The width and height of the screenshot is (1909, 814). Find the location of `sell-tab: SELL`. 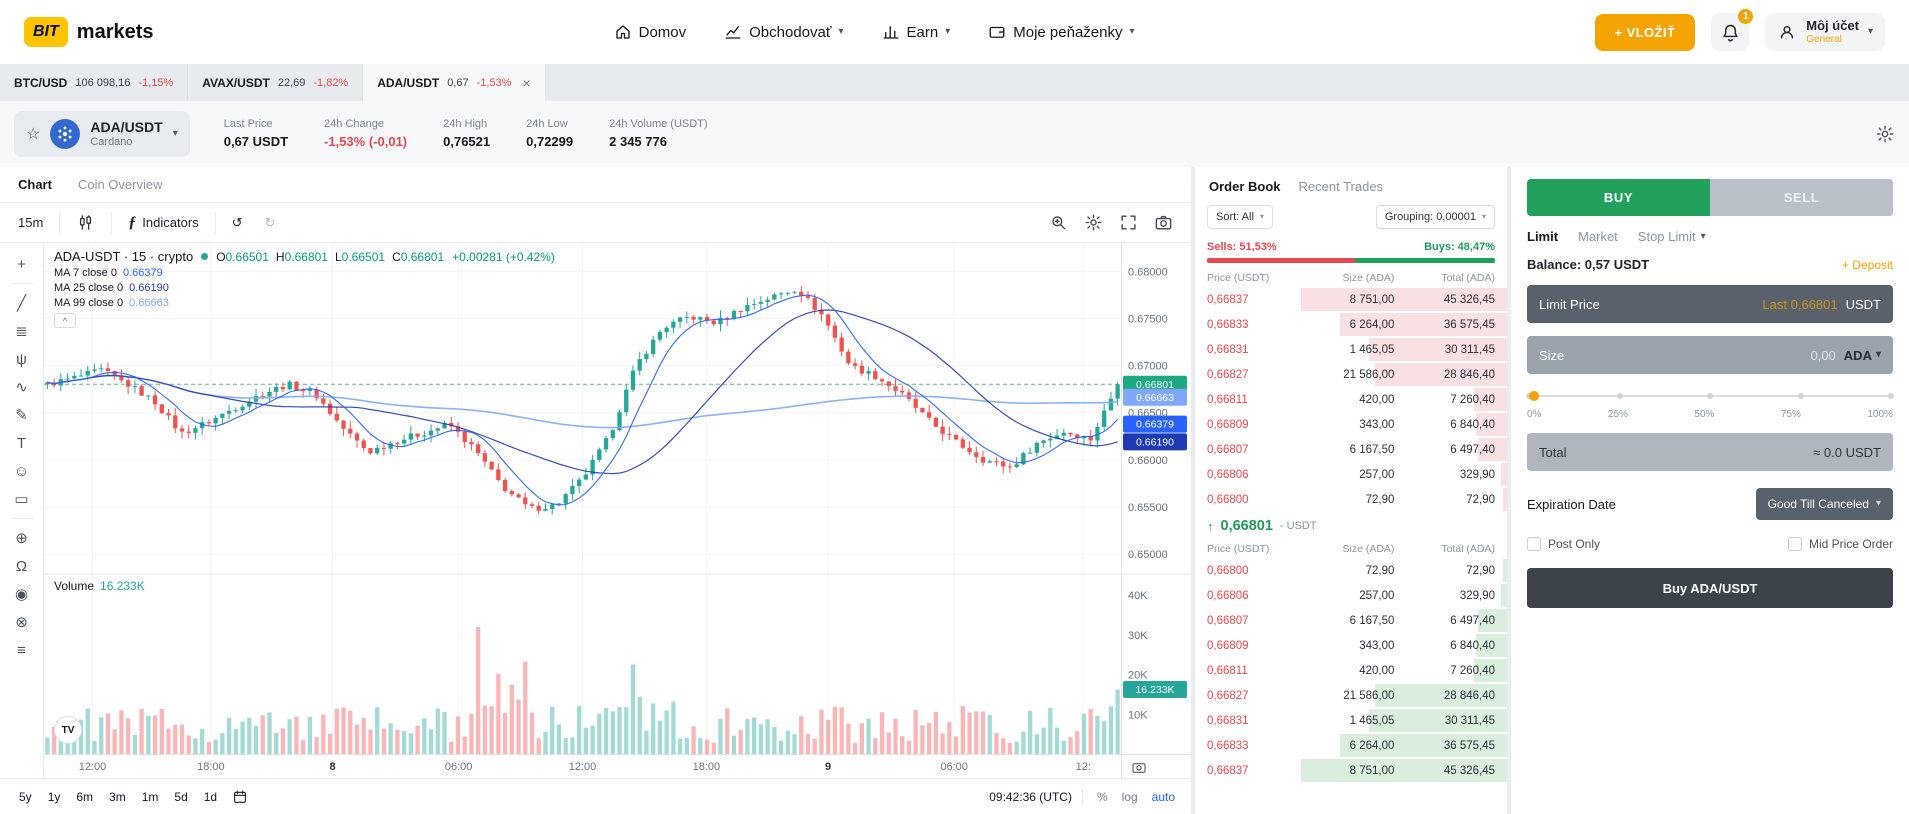

sell-tab: SELL is located at coordinates (1801, 197).